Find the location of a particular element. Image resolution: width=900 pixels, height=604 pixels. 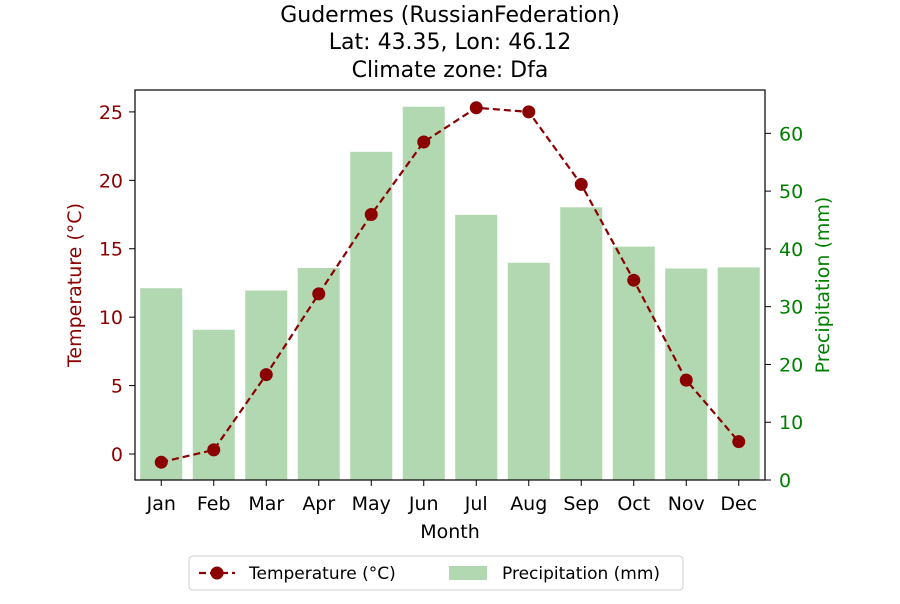

x-axis: Jan Feb Mar Apr May Jun Jul Aug Sep Oct Nov Dec is located at coordinates (451, 497).